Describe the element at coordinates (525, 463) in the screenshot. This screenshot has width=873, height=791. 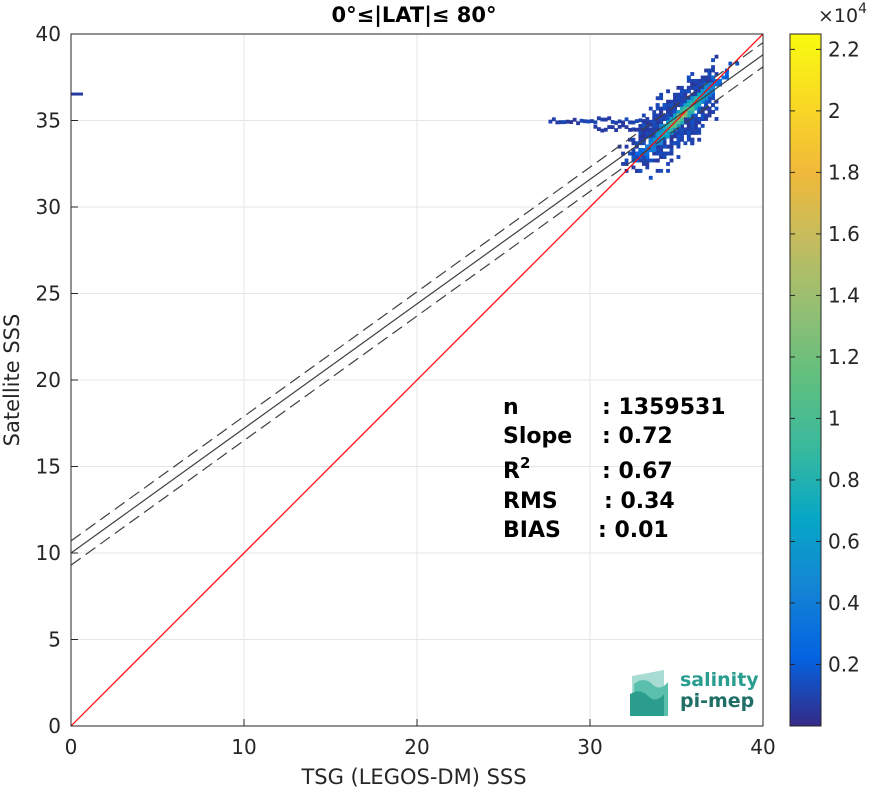
I see `stat-superscript: 2` at that location.